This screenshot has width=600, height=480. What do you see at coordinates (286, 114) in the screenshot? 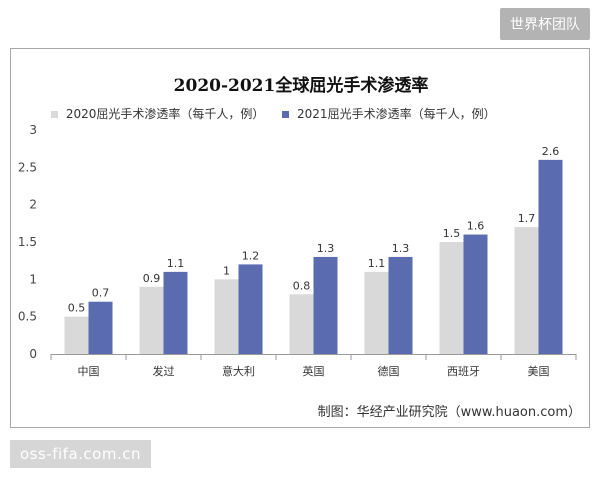
I see `legend-swatch-2021` at bounding box center [286, 114].